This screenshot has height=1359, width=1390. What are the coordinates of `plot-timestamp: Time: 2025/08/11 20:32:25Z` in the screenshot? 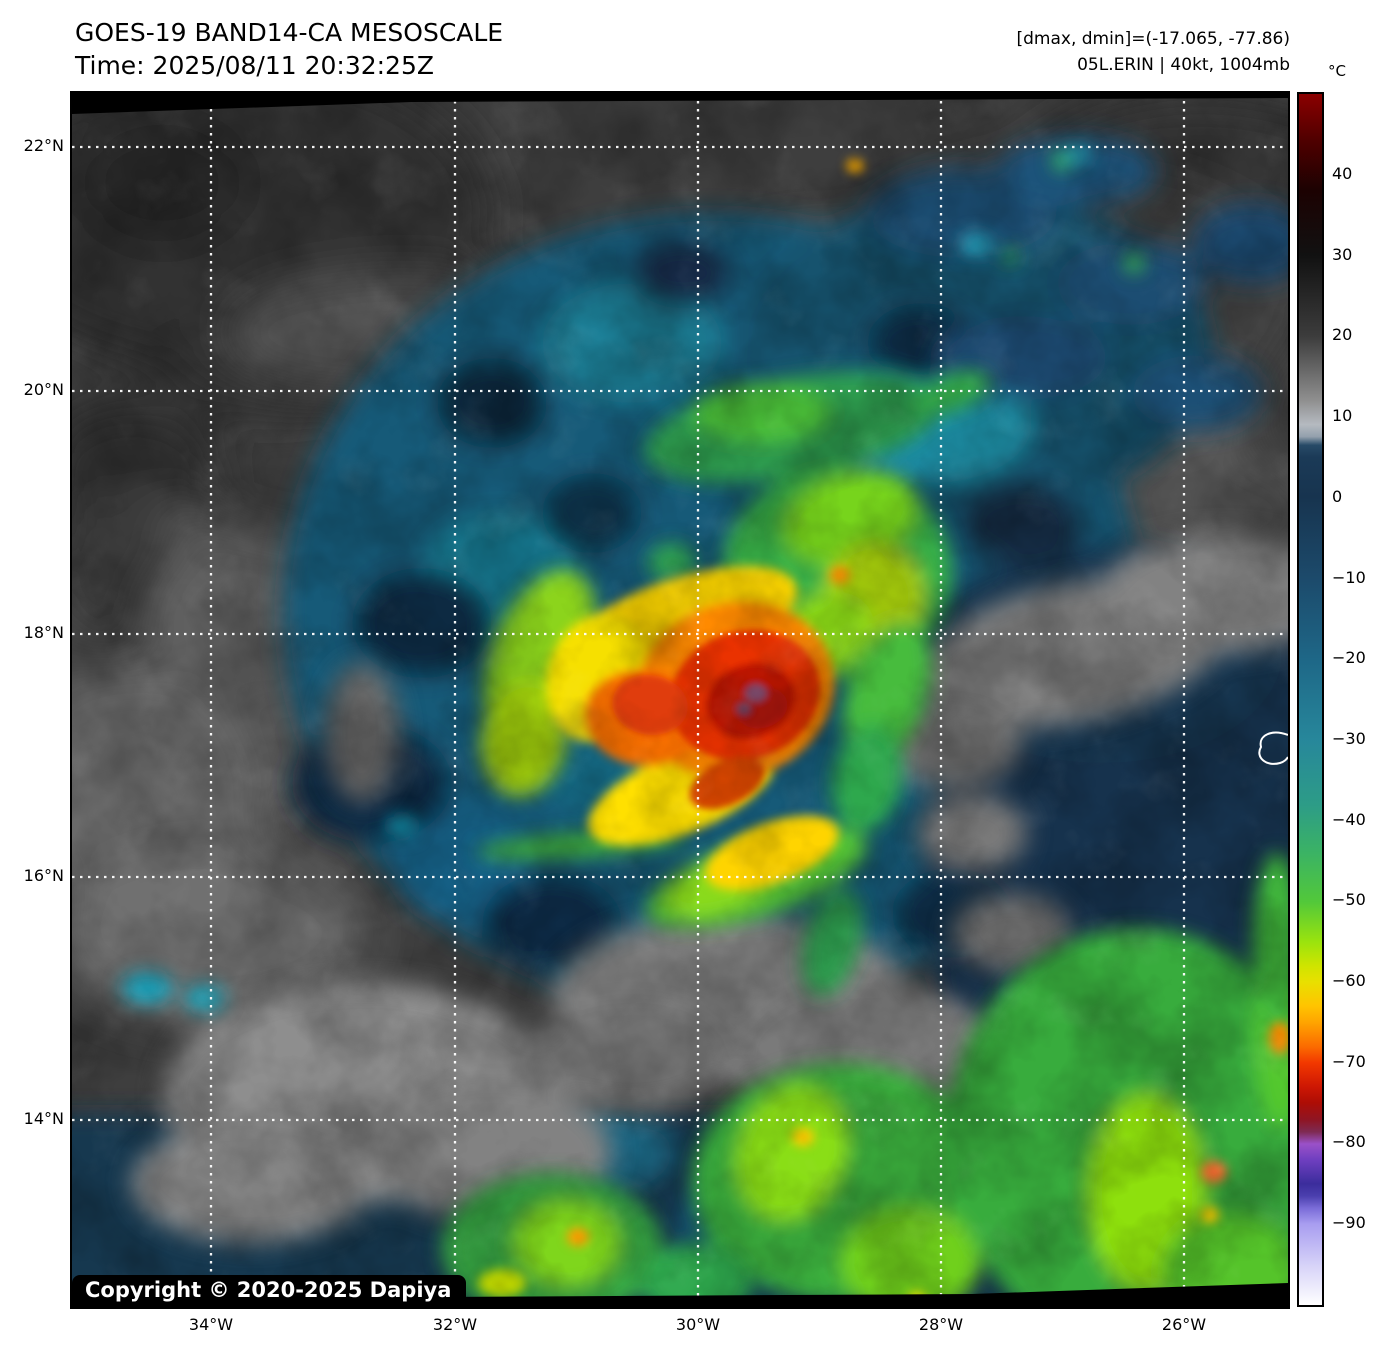 It's located at (254, 65).